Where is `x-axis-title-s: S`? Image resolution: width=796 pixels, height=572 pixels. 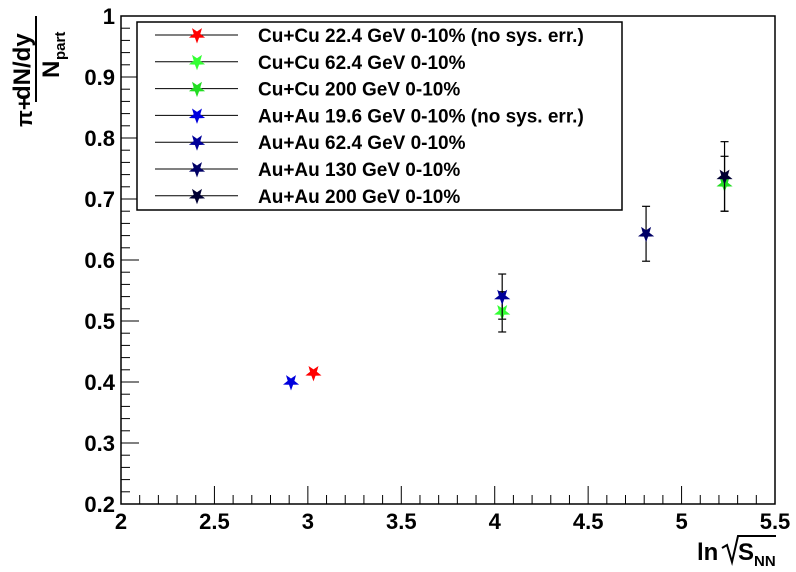 x-axis-title-s: S is located at coordinates (746, 552).